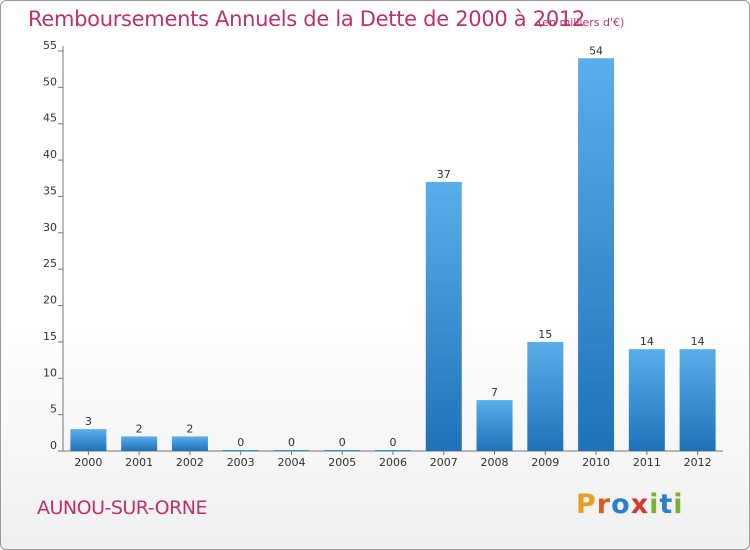 The image size is (750, 550). I want to click on bar-value-label: 54, so click(596, 50).